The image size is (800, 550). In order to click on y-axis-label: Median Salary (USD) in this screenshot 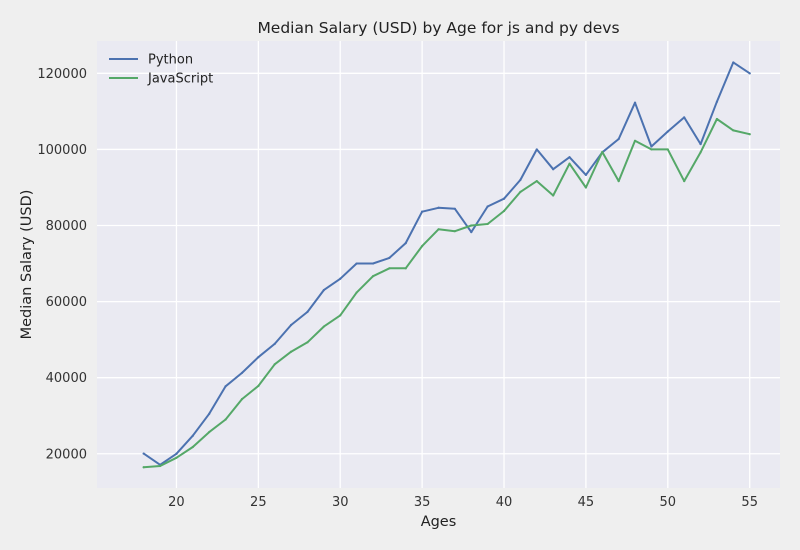, I will do `click(27, 265)`.